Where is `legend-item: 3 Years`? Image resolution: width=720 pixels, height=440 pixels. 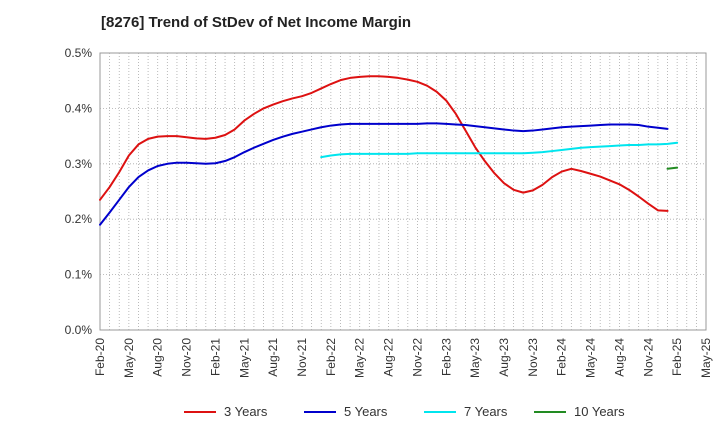
legend-item: 3 Years is located at coordinates (225, 411).